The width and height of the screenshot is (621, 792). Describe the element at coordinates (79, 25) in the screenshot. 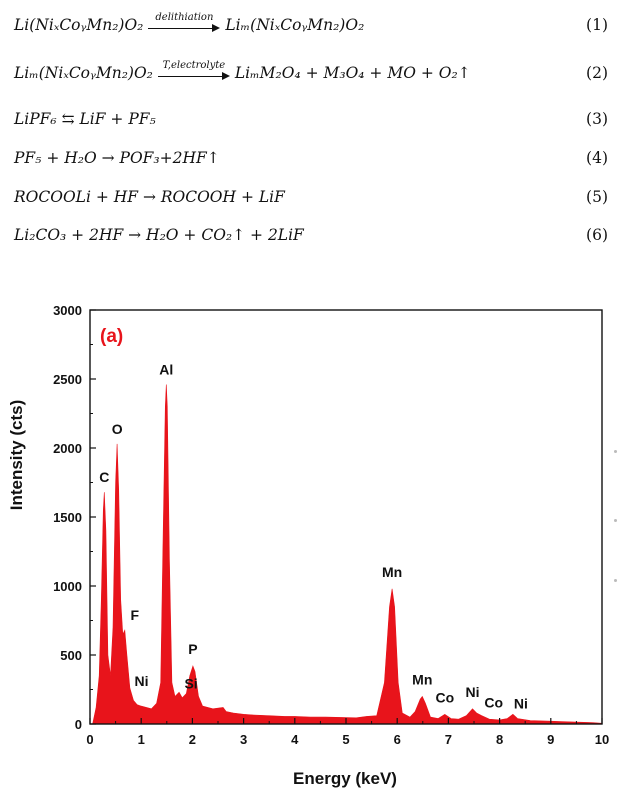

I see `equation-1-left: Li(NiₓCoᵧMn₂)O₂` at that location.